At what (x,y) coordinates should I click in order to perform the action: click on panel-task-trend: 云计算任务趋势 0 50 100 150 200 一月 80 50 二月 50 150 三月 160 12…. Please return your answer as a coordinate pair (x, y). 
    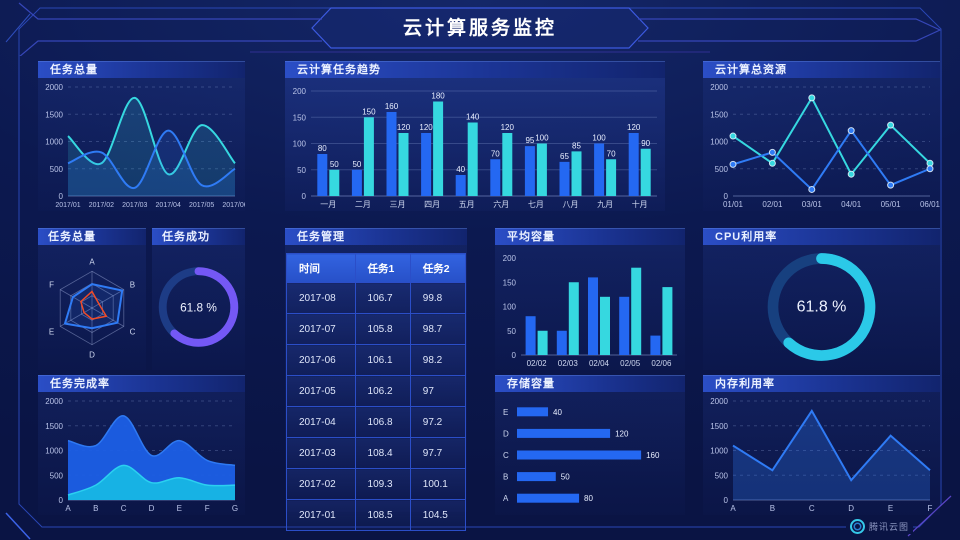
    Looking at the image, I should click on (475, 136).